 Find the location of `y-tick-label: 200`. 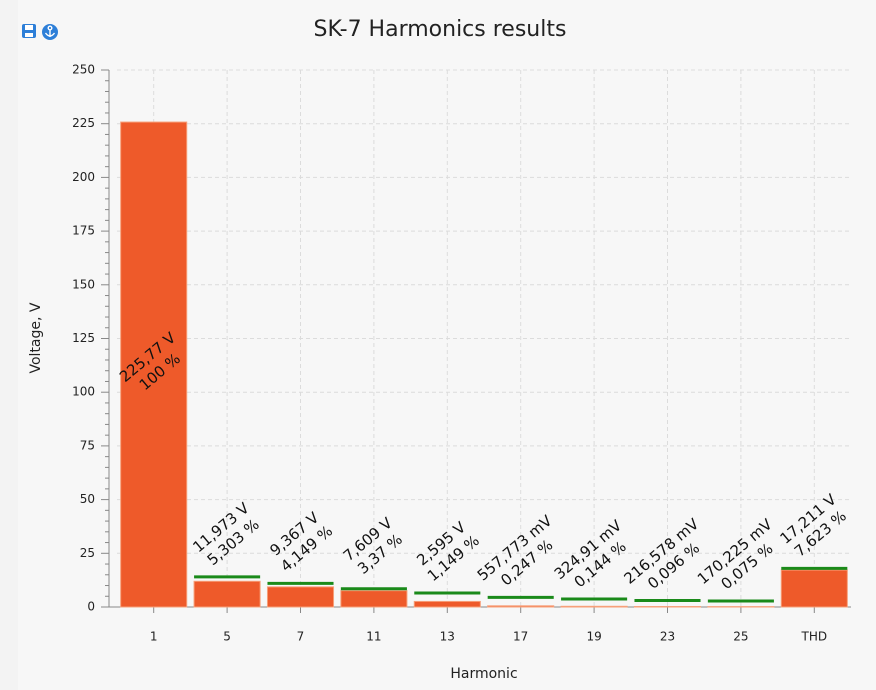

y-tick-label: 200 is located at coordinates (83, 177).